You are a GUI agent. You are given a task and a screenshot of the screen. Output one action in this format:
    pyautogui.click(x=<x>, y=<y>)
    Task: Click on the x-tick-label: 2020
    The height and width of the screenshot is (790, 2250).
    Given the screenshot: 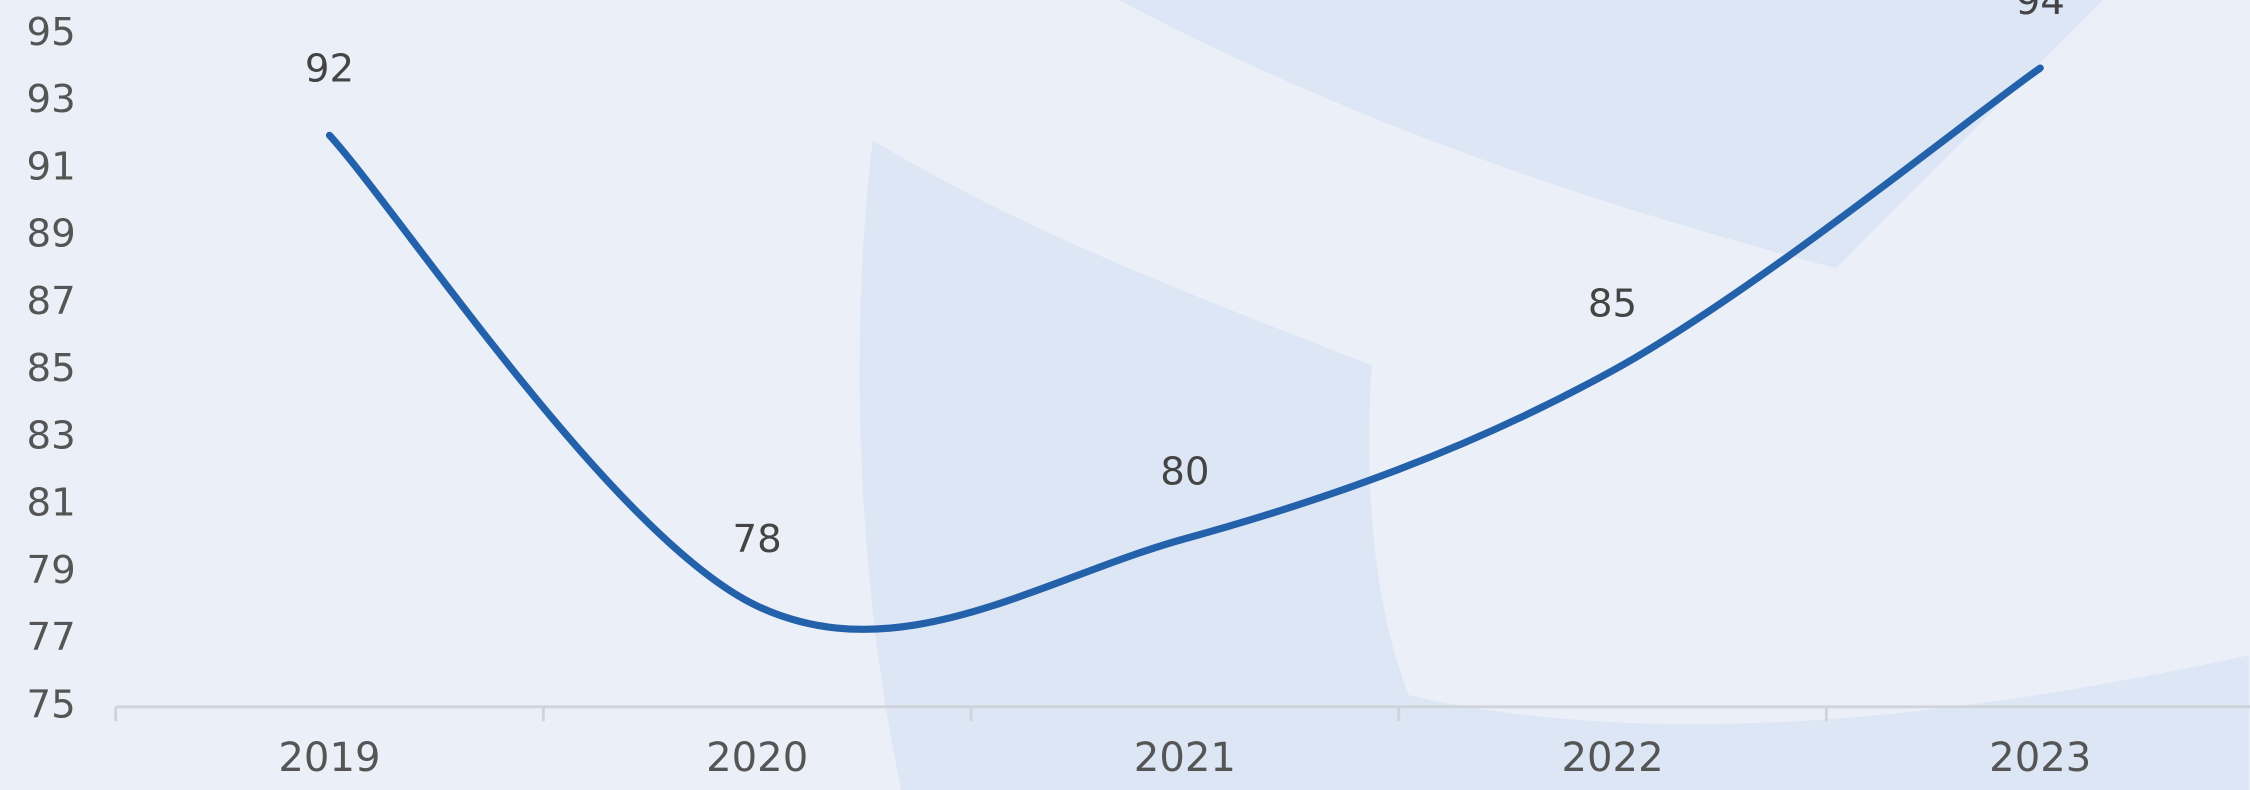 What is the action you would take?
    pyautogui.click(x=757, y=758)
    